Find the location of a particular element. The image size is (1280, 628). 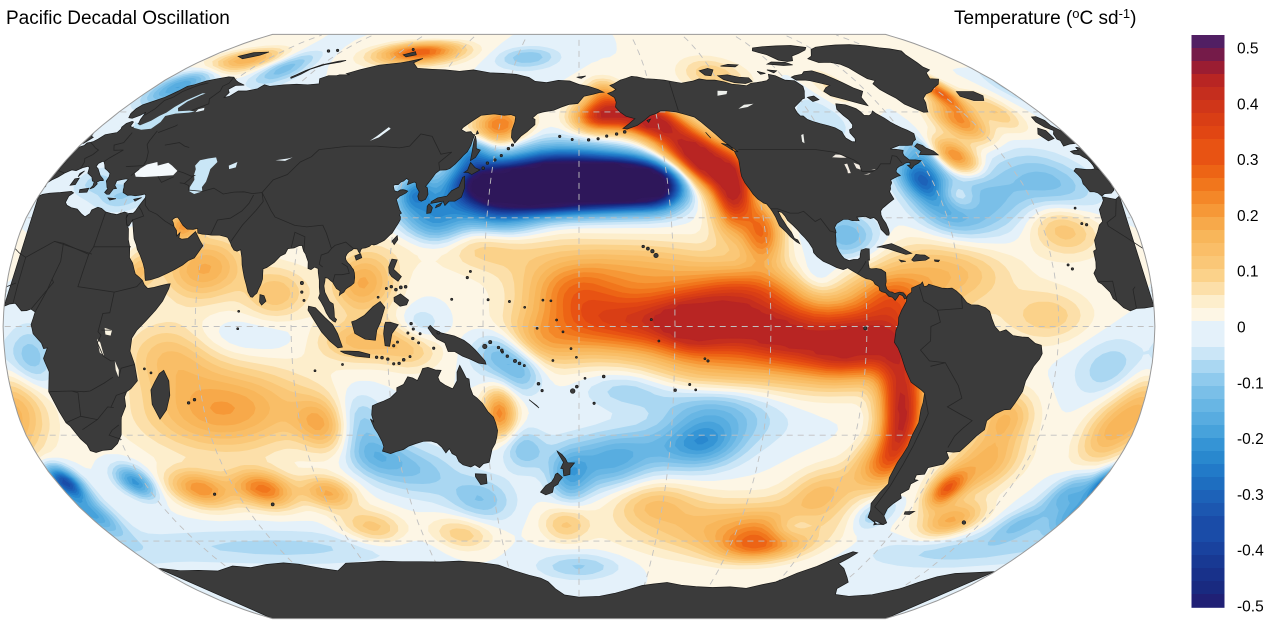

svg-text: 0.5 is located at coordinates (1248, 49).